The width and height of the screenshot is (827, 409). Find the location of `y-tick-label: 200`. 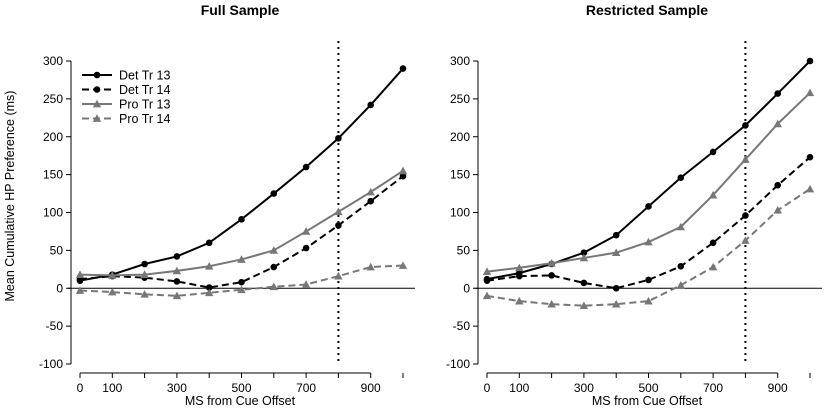

y-tick-label: 200 is located at coordinates (460, 137).